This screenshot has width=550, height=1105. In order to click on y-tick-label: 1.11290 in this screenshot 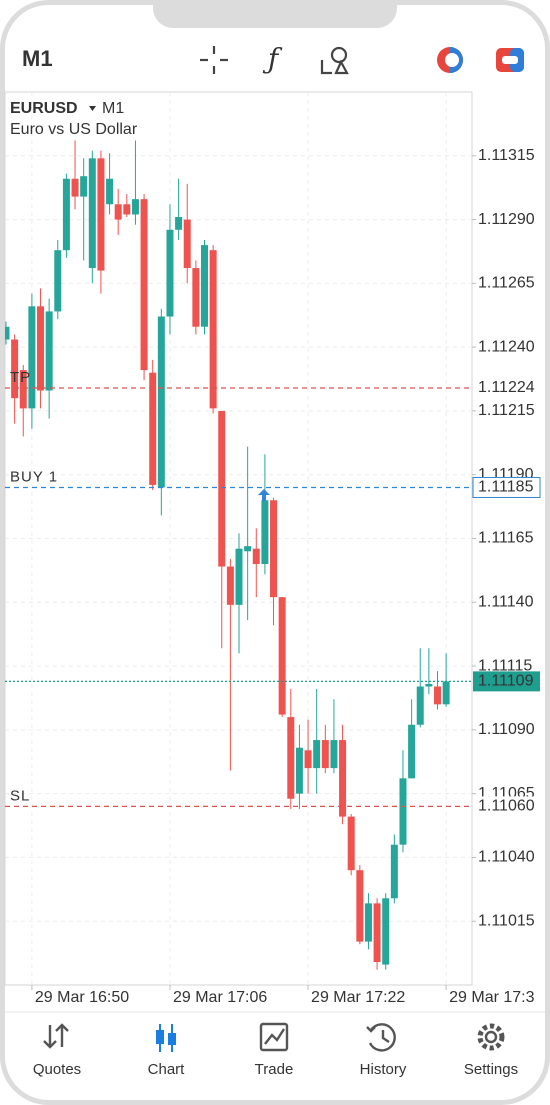, I will do `click(506, 219)`.